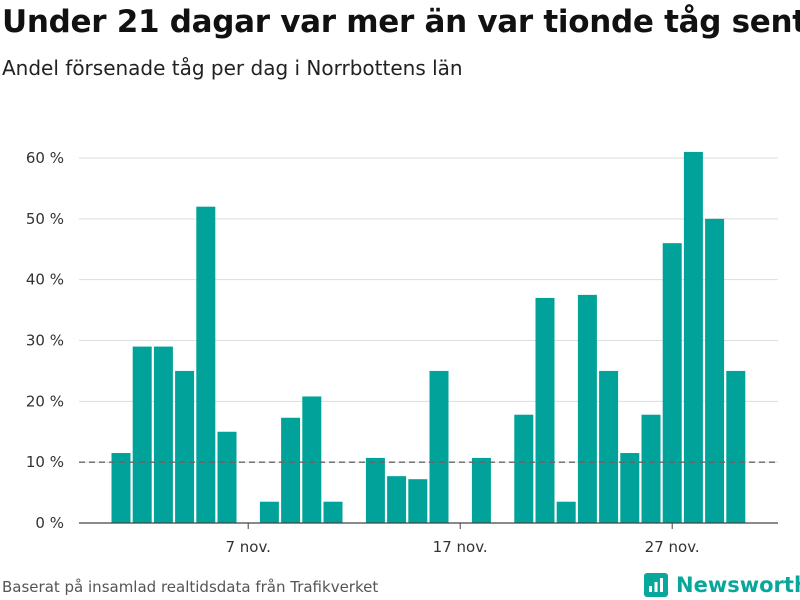 This screenshot has width=800, height=600. What do you see at coordinates (656, 585) in the screenshot?
I see `newsworthy-logo-icon` at bounding box center [656, 585].